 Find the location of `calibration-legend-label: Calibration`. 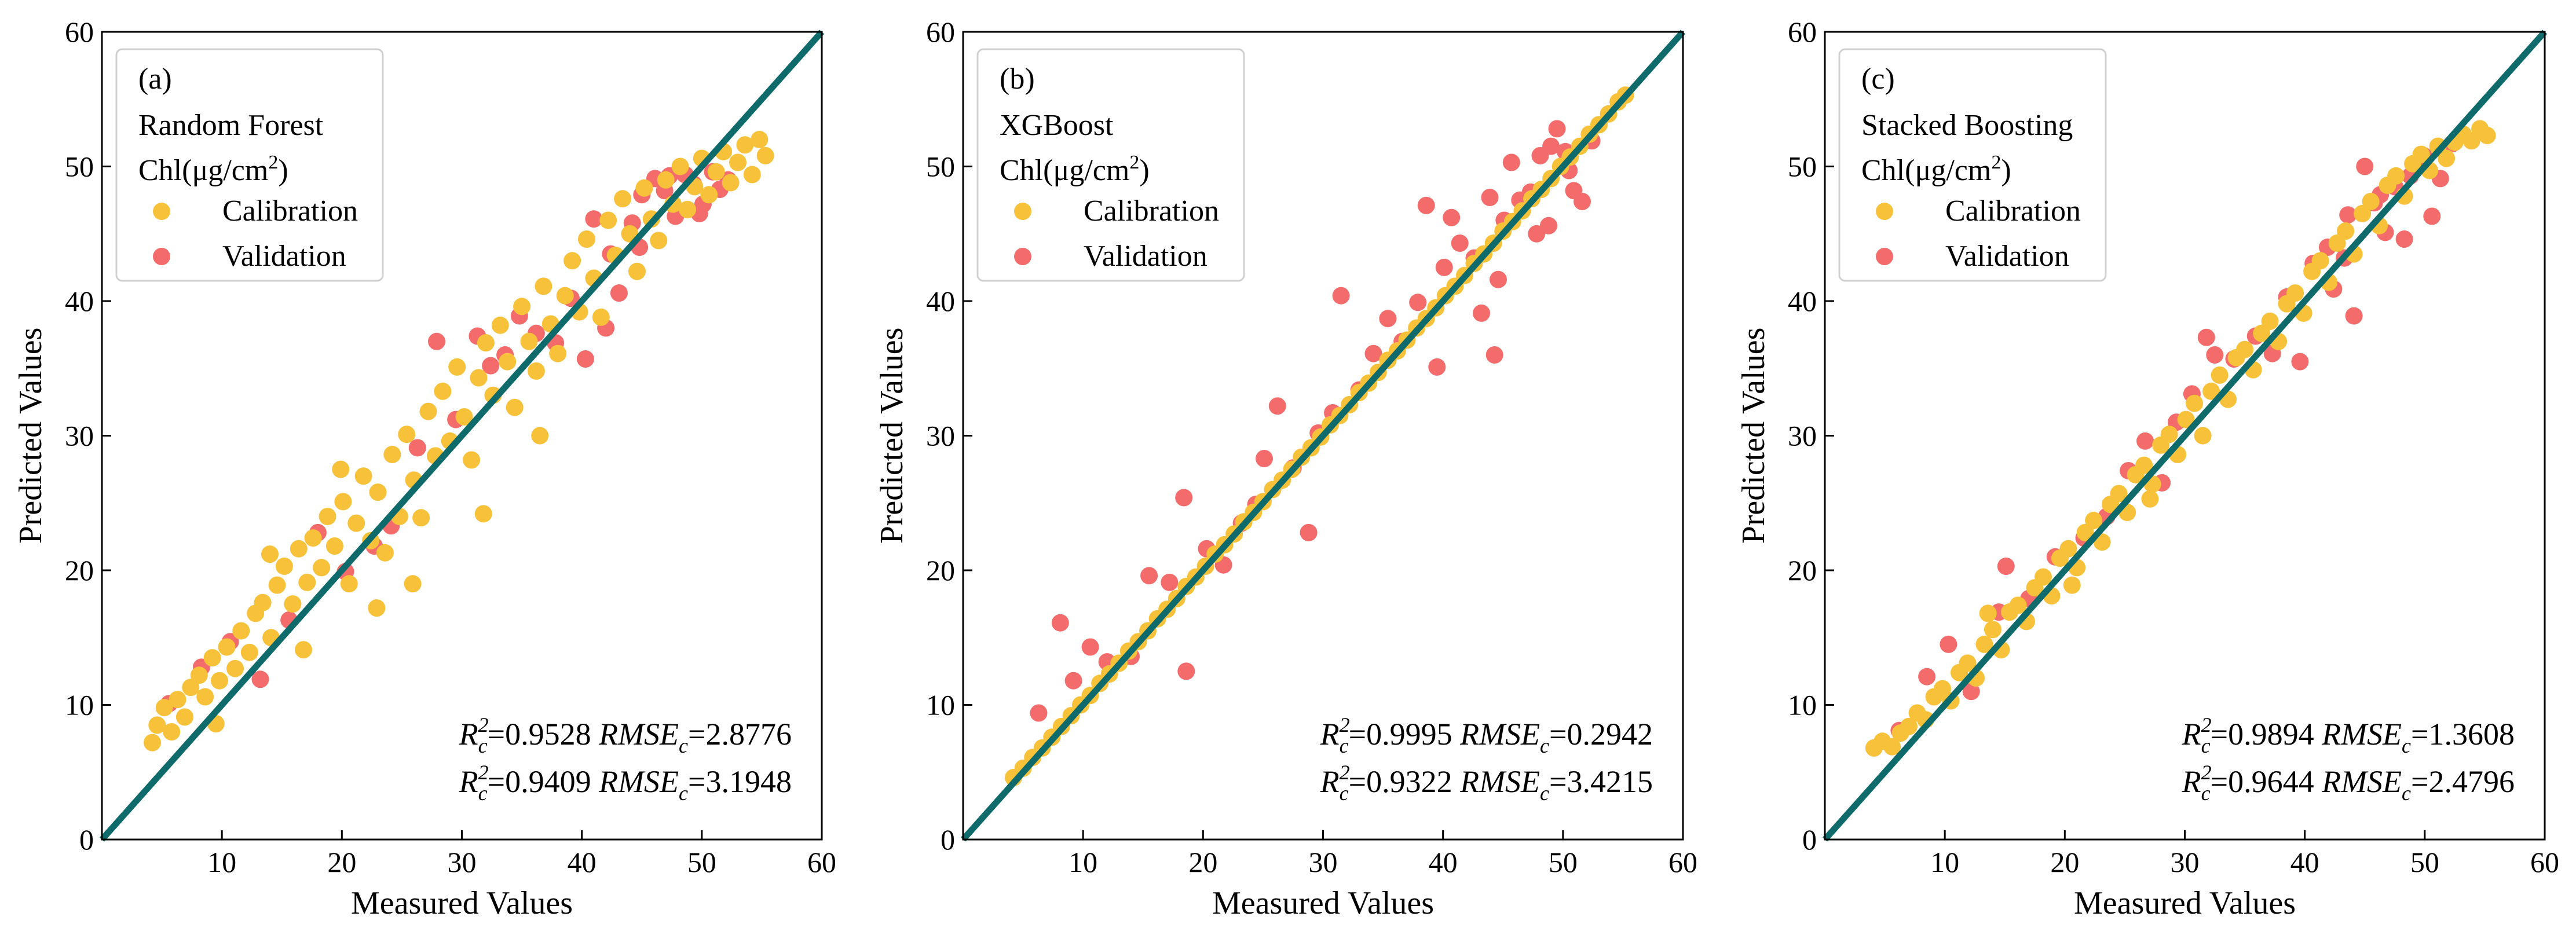

calibration-legend-label: Calibration is located at coordinates (2013, 211).